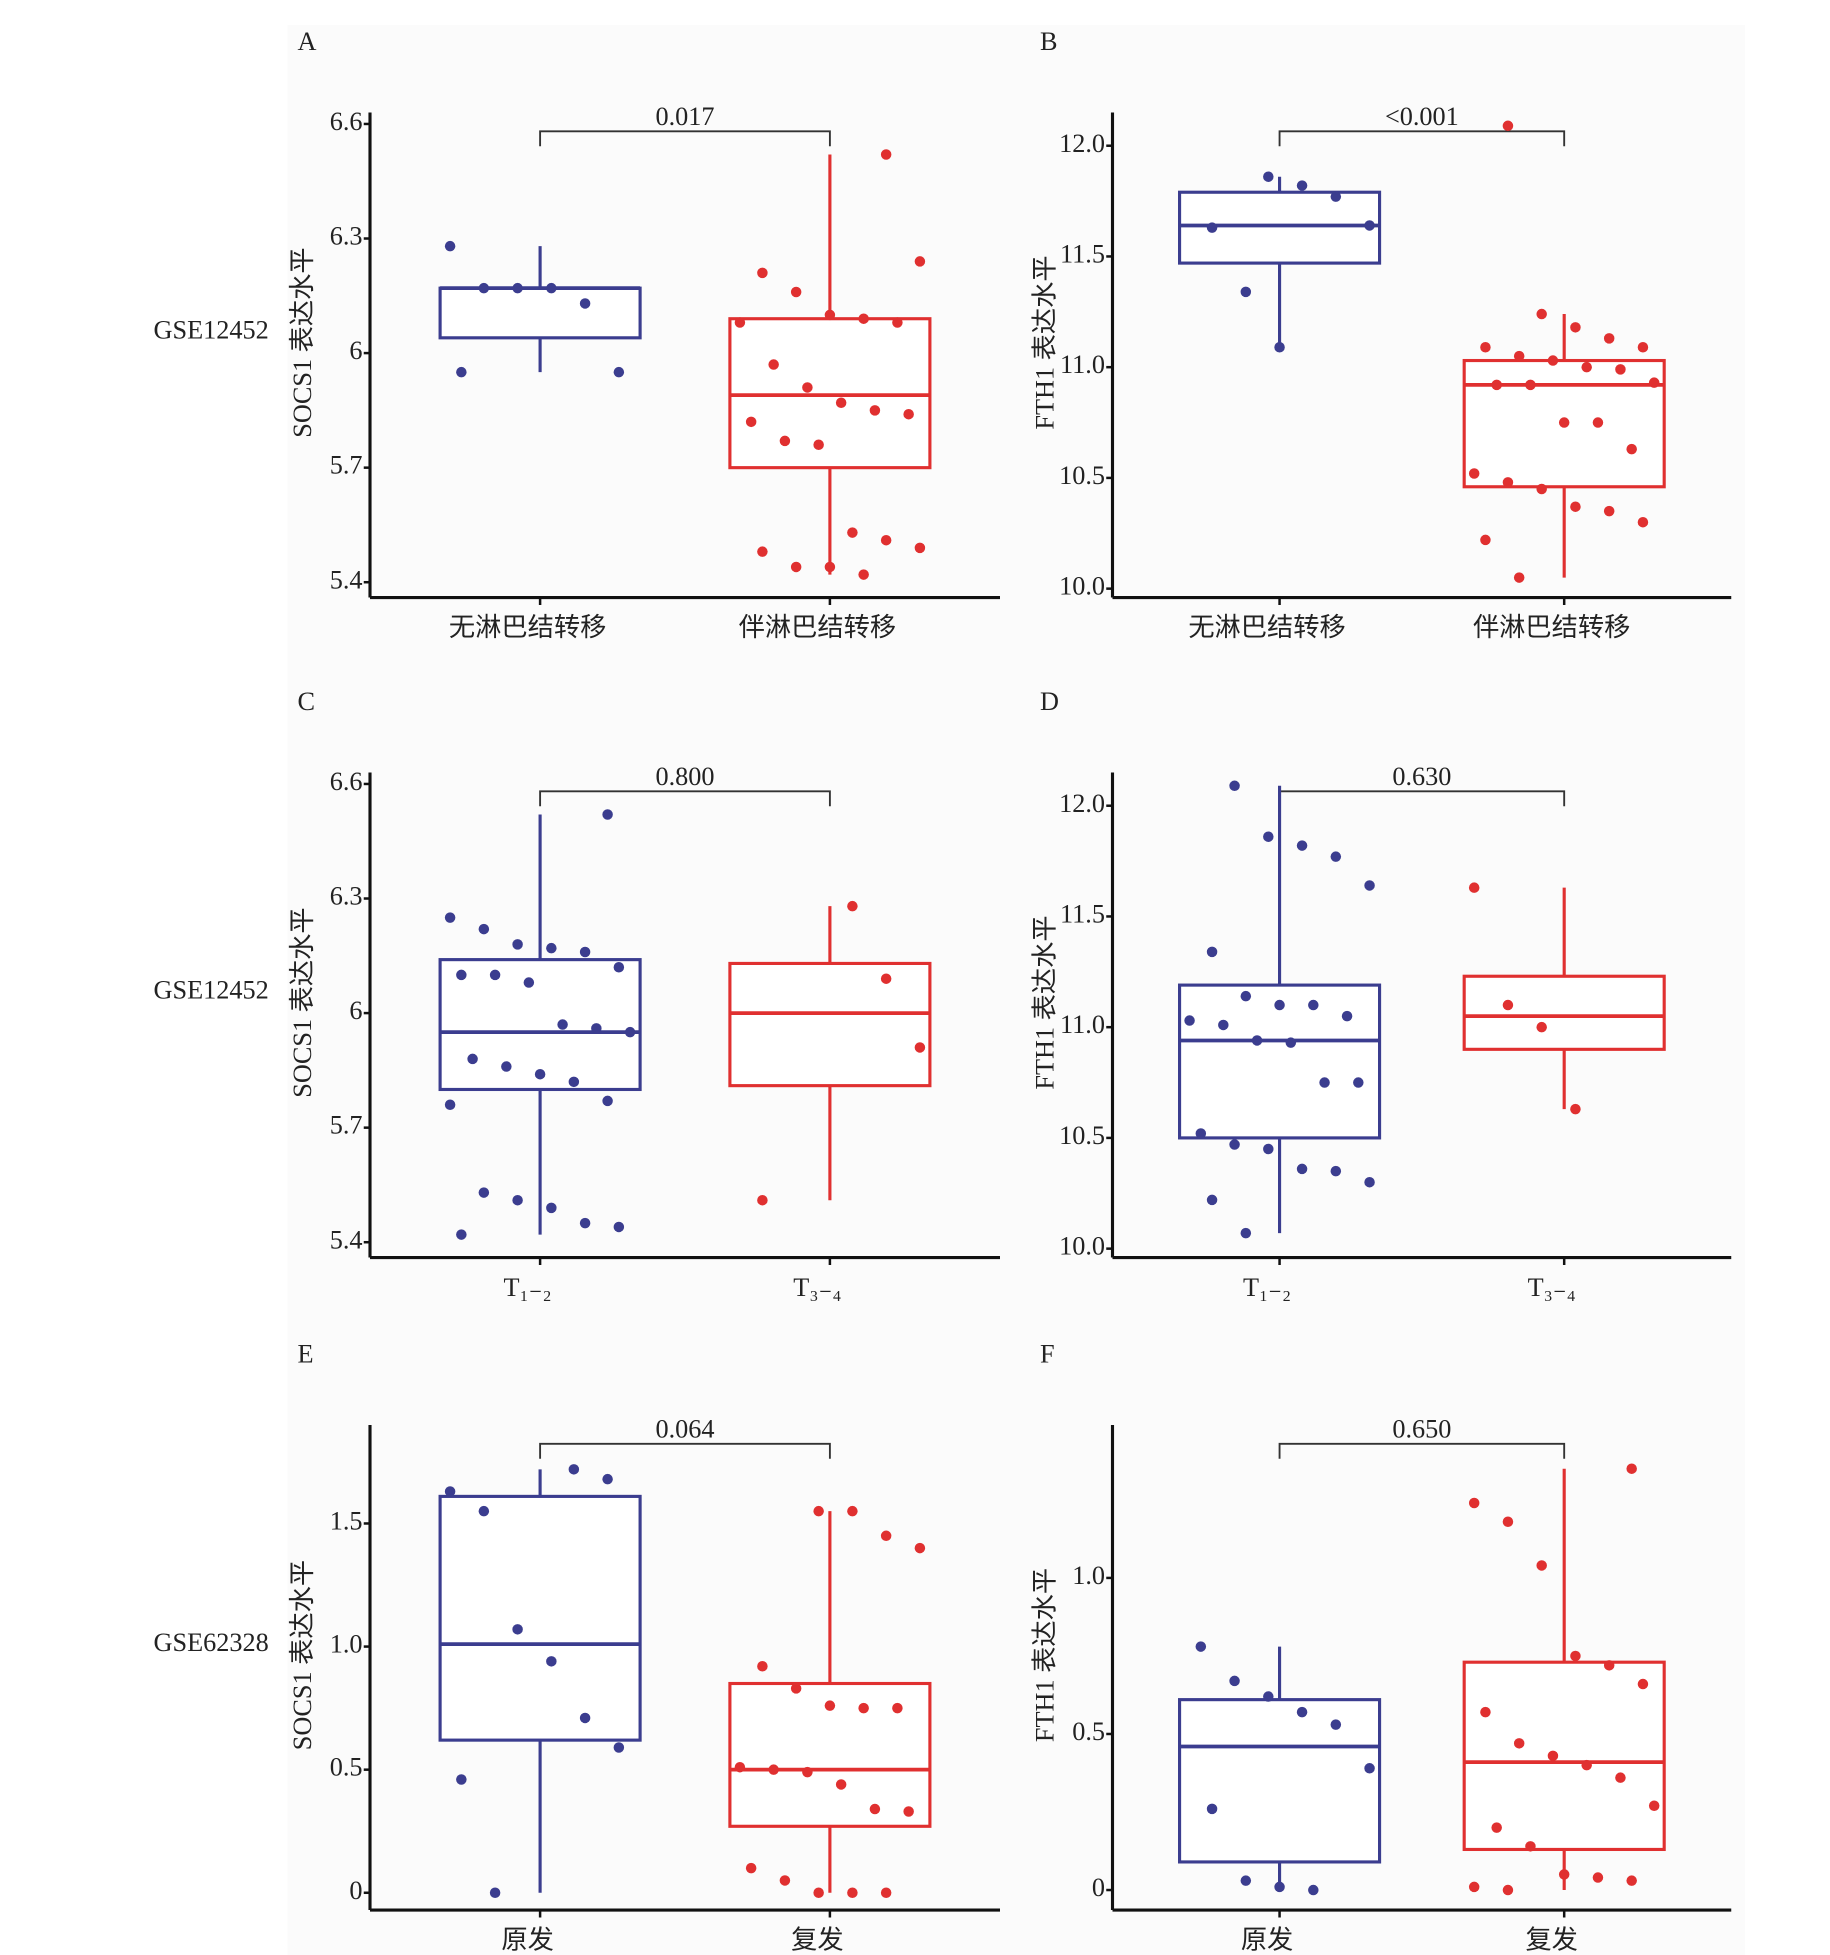 This screenshot has width=1830, height=1955. What do you see at coordinates (1049, 41) in the screenshot?
I see `panel-label: B` at bounding box center [1049, 41].